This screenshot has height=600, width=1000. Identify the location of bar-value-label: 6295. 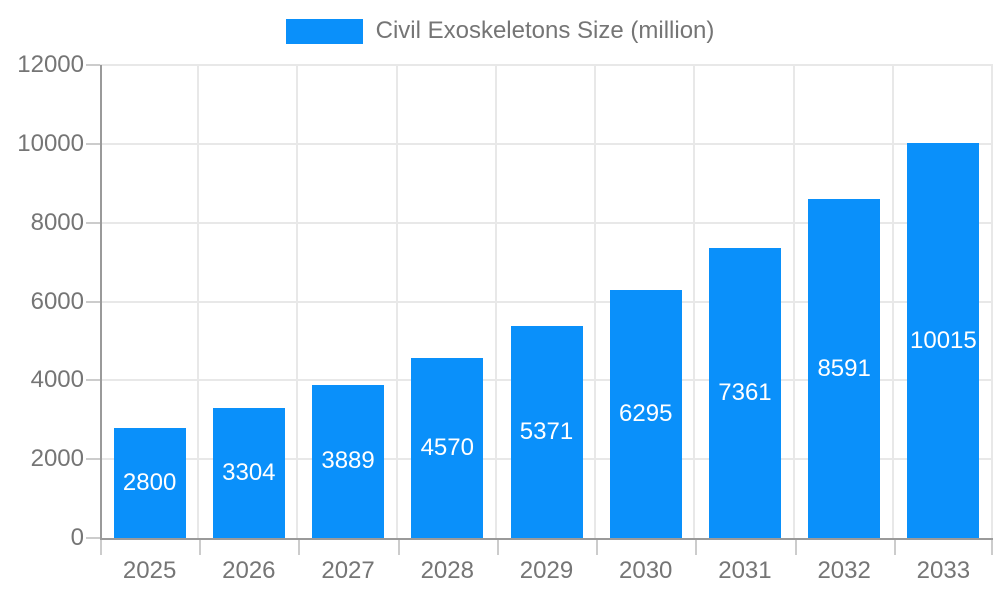
(646, 413).